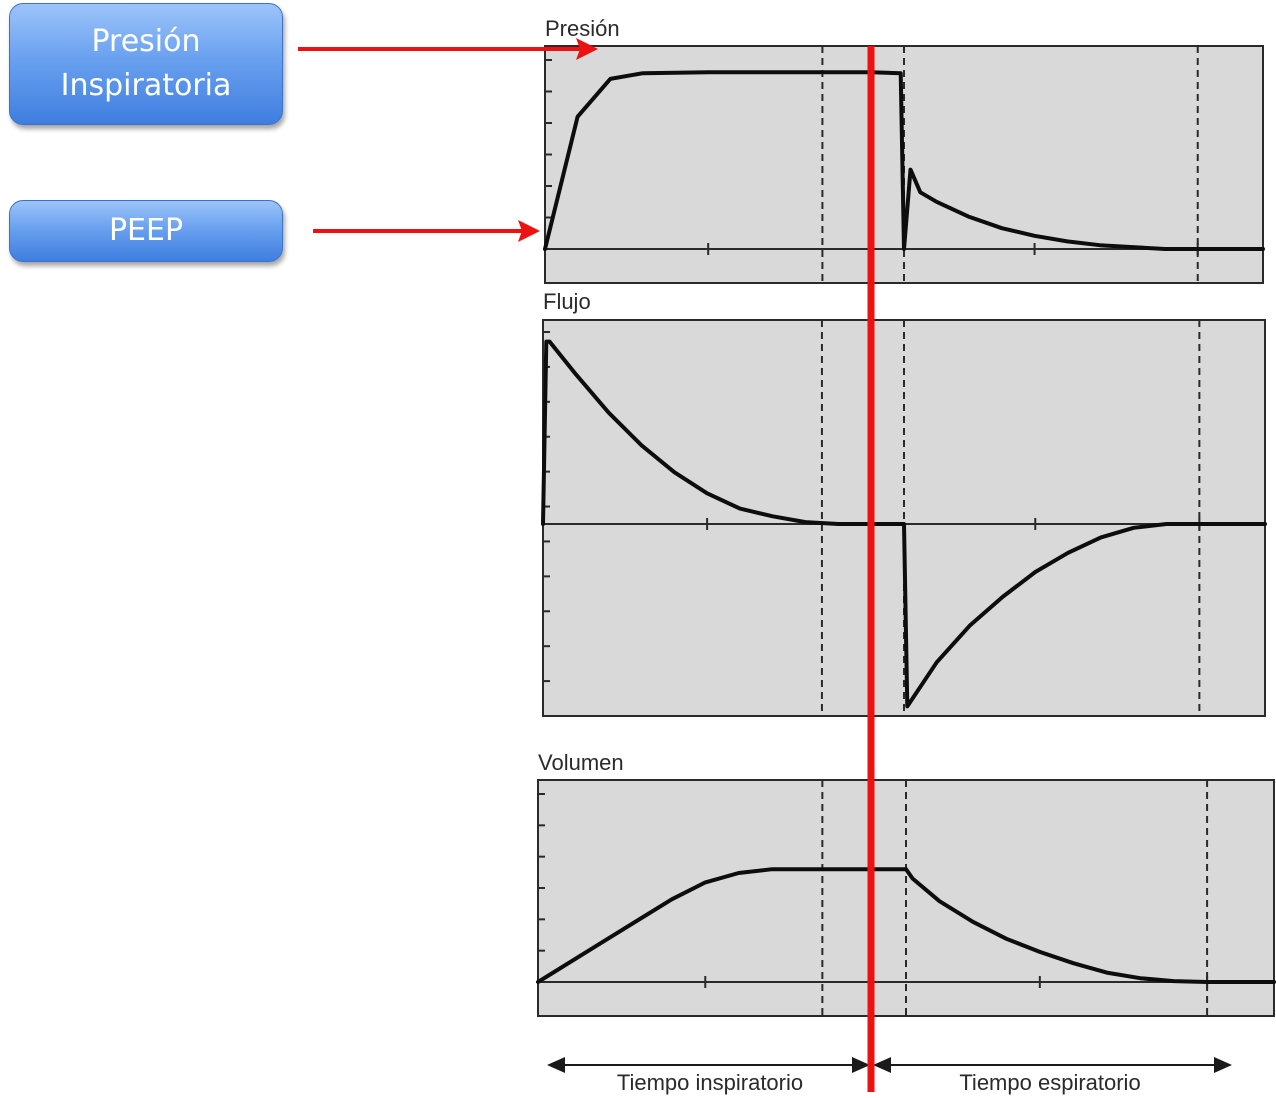  I want to click on chart-panel-pressure: Presión, so click(904, 150).